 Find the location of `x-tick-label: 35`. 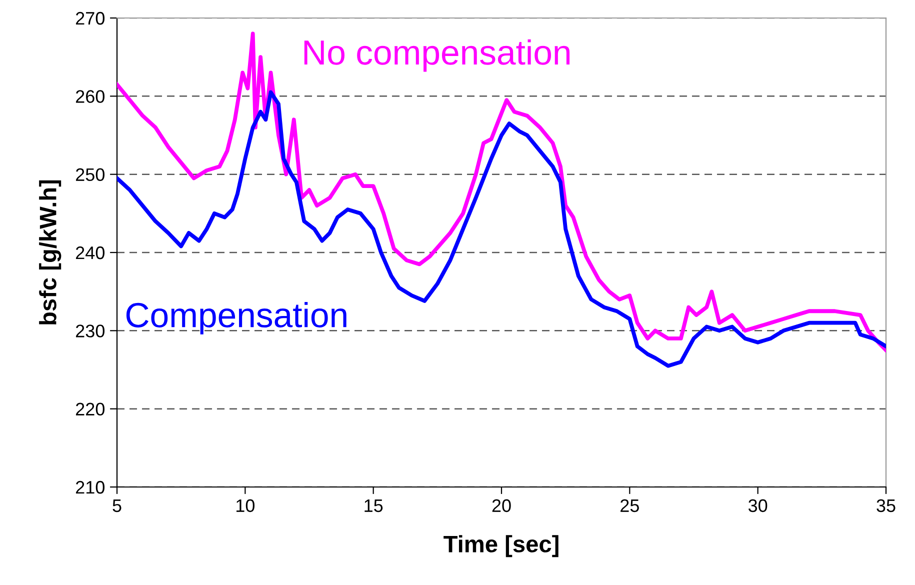

x-tick-label: 35 is located at coordinates (886, 505).